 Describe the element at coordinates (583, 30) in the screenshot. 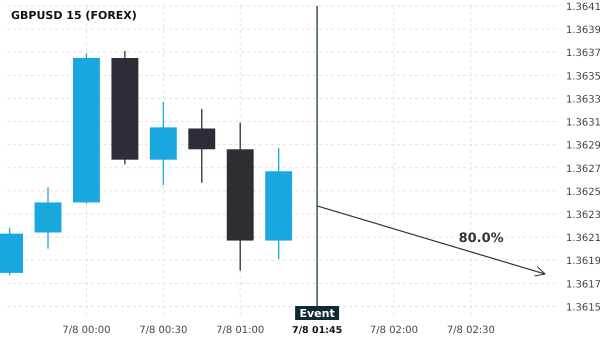

I see `y-tick-label: 1.3639` at that location.